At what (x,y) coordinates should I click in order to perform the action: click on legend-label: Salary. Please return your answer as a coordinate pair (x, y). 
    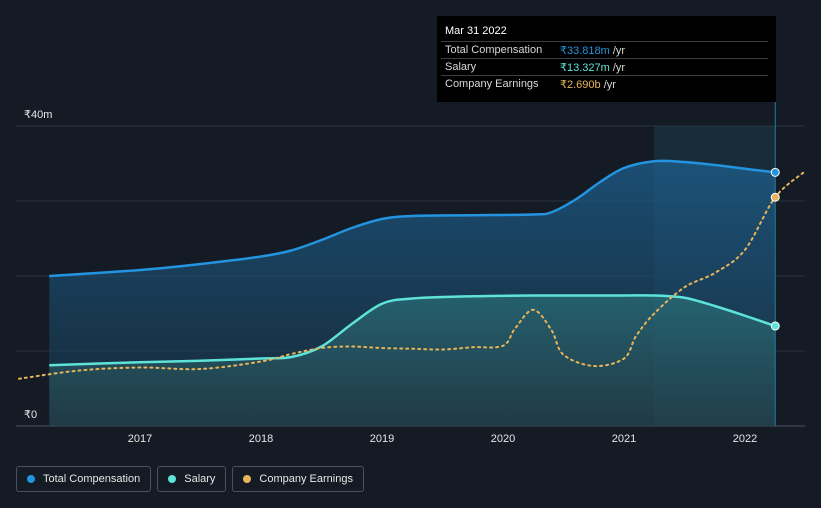
    Looking at the image, I should click on (200, 479).